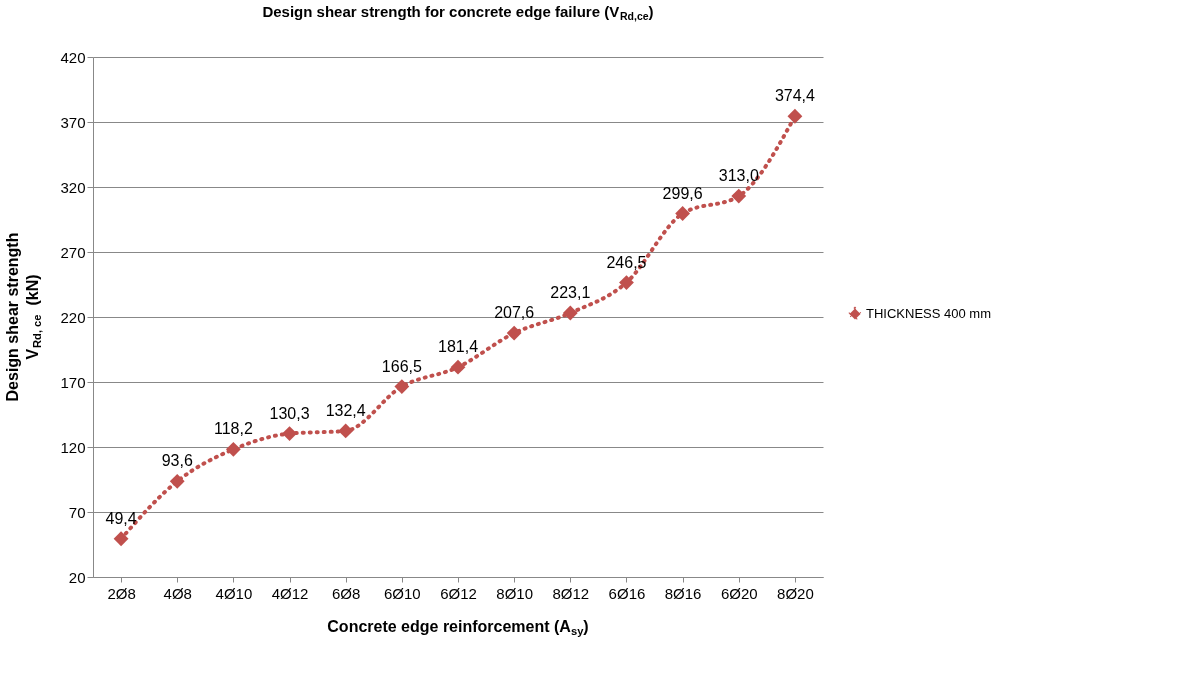 This screenshot has height=684, width=1200. What do you see at coordinates (402, 593) in the screenshot?
I see `x-tick-label: 6Ø10` at bounding box center [402, 593].